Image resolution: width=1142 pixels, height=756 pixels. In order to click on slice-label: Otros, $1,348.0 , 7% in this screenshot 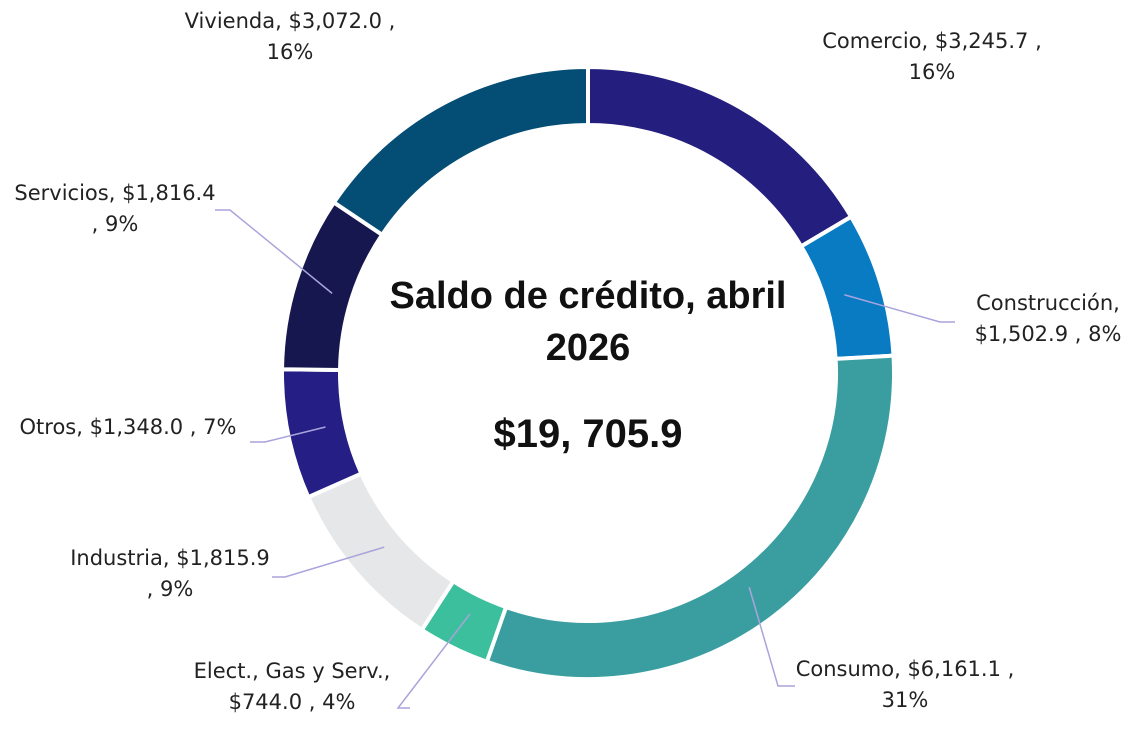, I will do `click(128, 427)`.